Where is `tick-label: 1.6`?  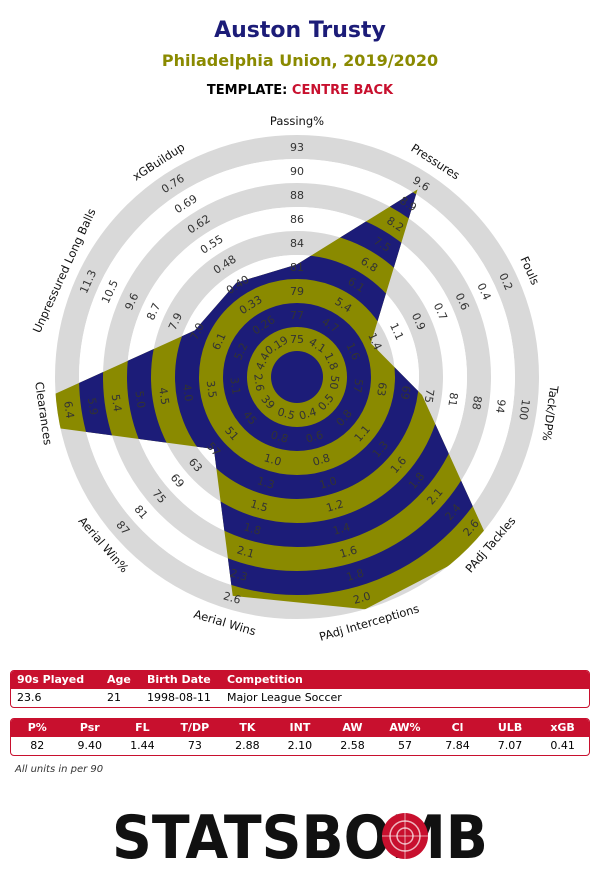 tick-label: 1.6 is located at coordinates (348, 551).